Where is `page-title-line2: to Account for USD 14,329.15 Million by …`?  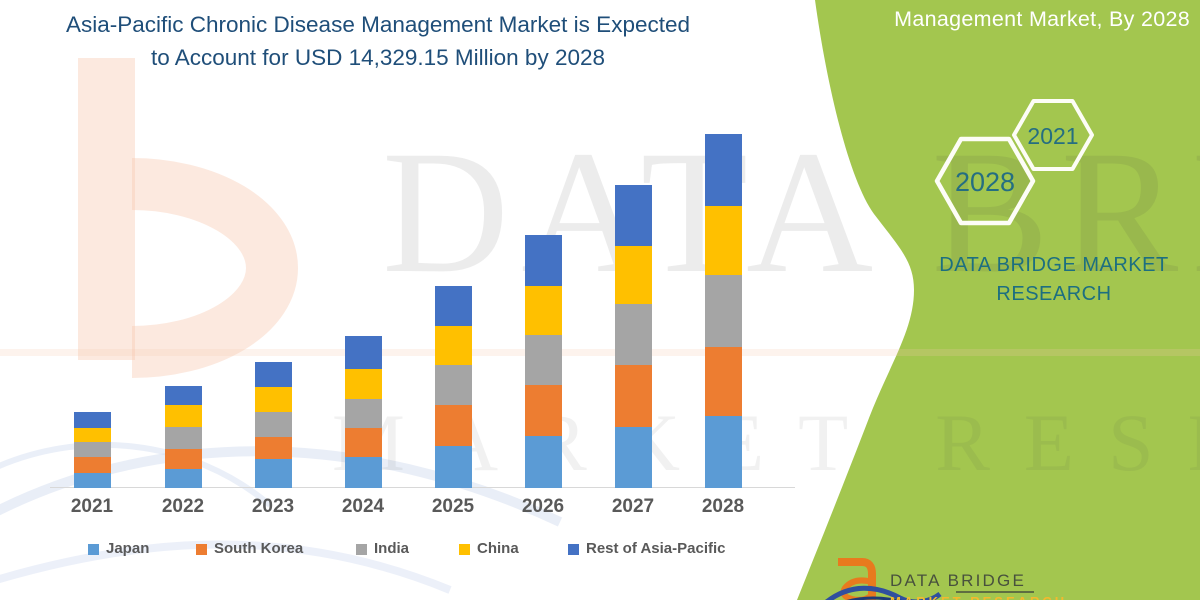
page-title-line2: to Account for USD 14,329.15 Million by … is located at coordinates (378, 57).